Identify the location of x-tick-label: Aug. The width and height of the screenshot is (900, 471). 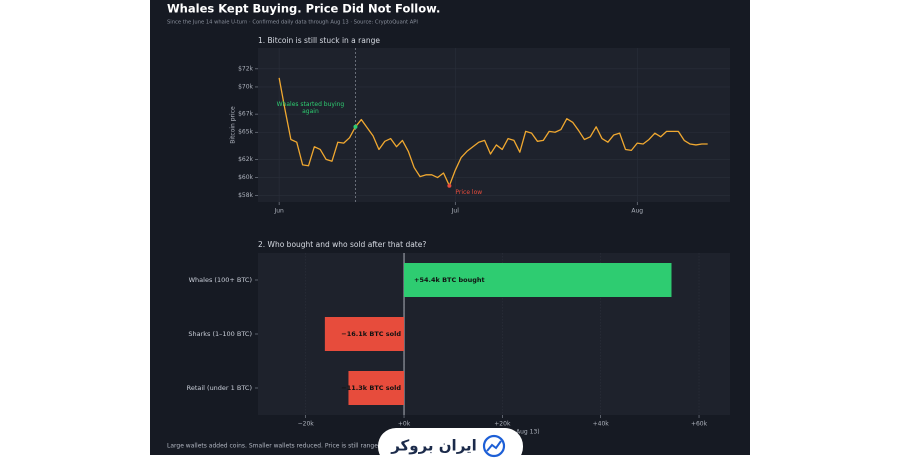
(637, 211).